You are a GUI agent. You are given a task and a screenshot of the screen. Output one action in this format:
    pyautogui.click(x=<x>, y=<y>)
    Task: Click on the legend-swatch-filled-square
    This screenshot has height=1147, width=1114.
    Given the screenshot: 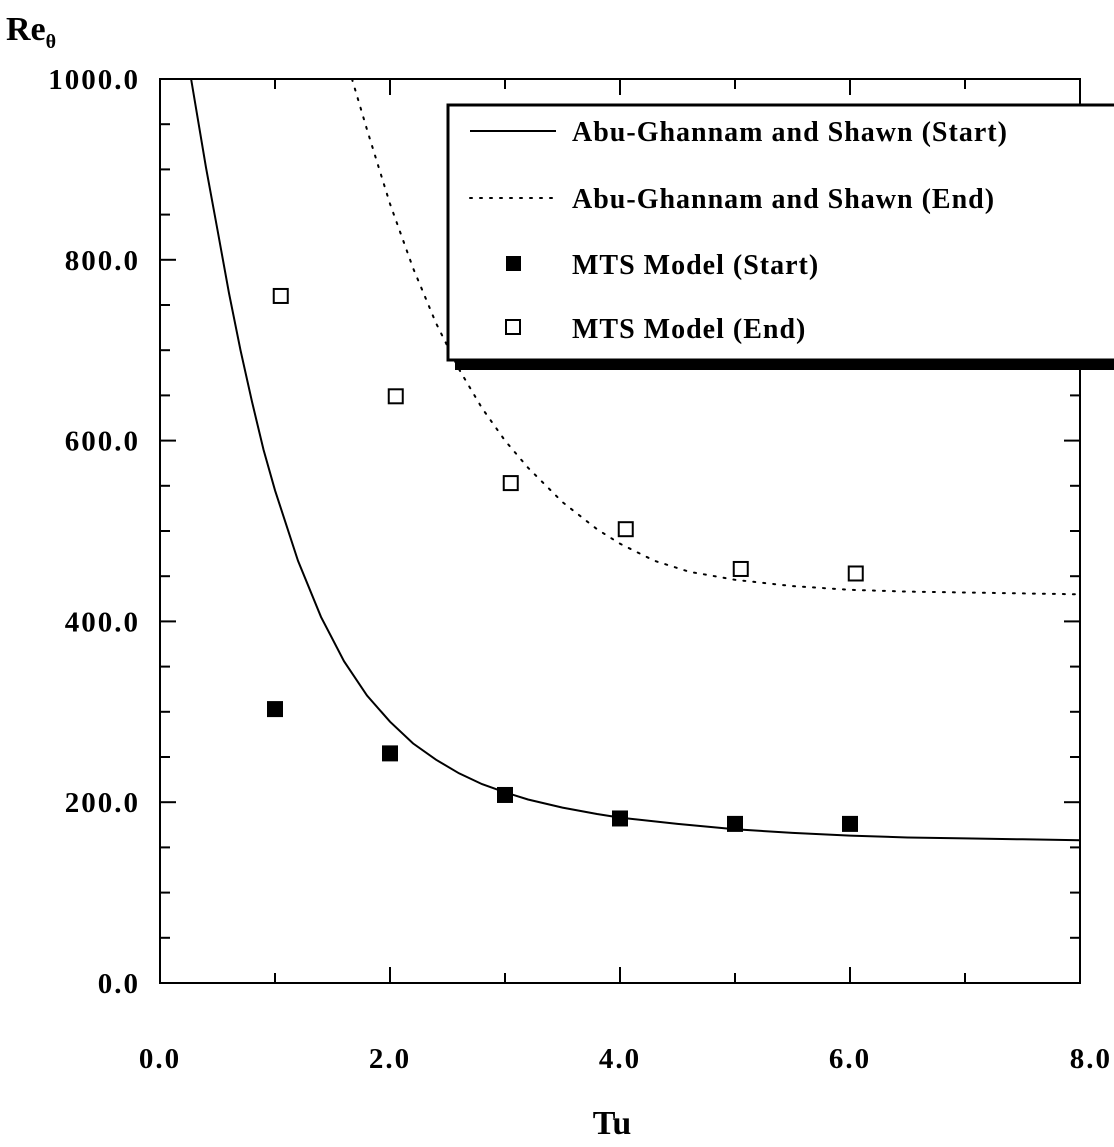 What is the action you would take?
    pyautogui.click(x=513, y=263)
    